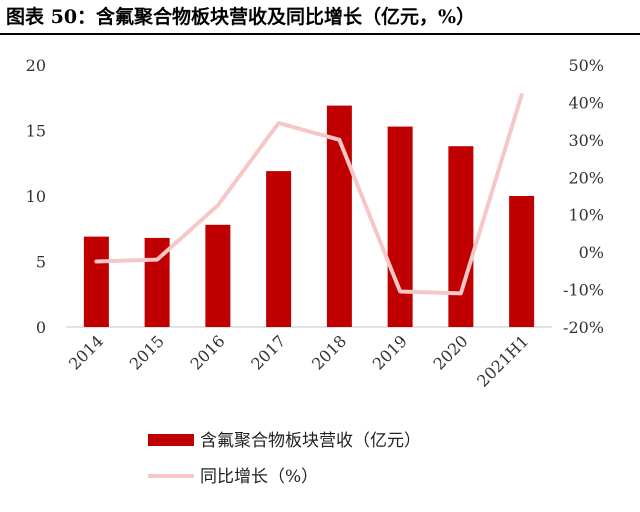 Image resolution: width=640 pixels, height=512 pixels. I want to click on x-axis-tick-label: 2018, so click(329, 352).